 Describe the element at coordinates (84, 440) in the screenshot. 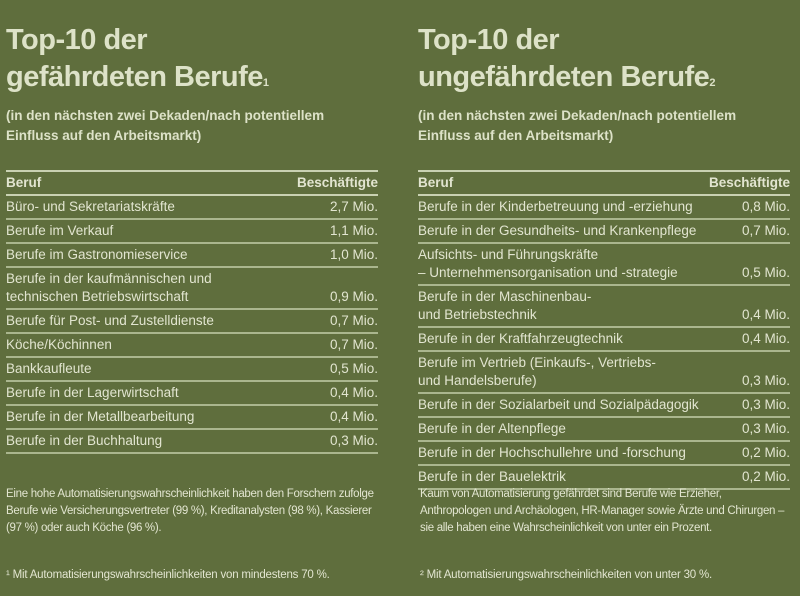

I see `job-name: Berufe in der Buchhaltung` at that location.